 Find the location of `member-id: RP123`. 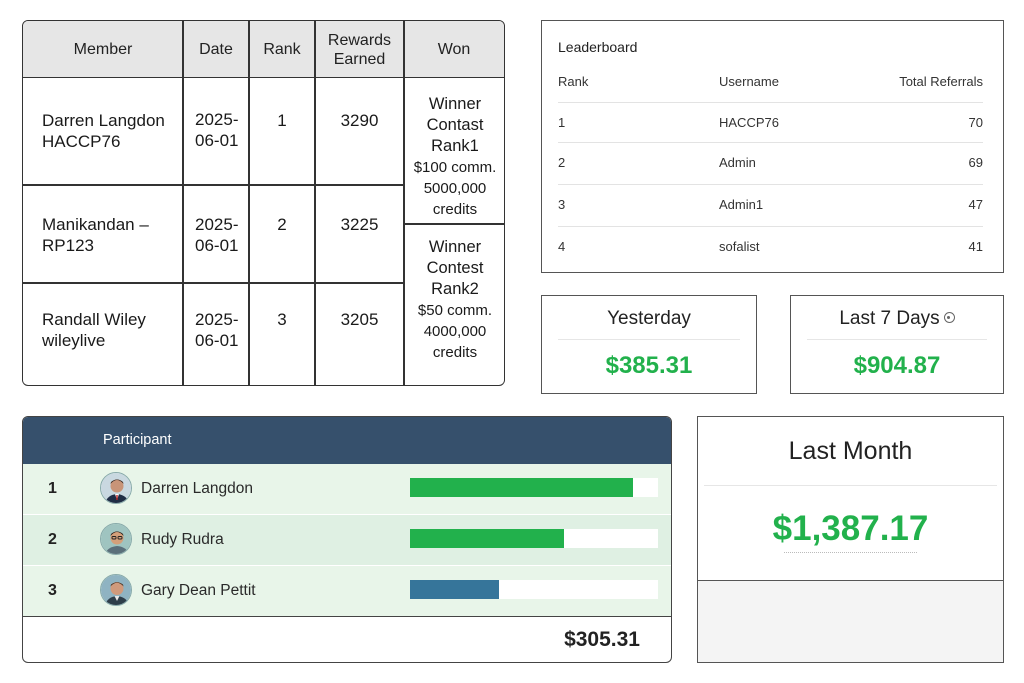

member-id: RP123 is located at coordinates (68, 245).